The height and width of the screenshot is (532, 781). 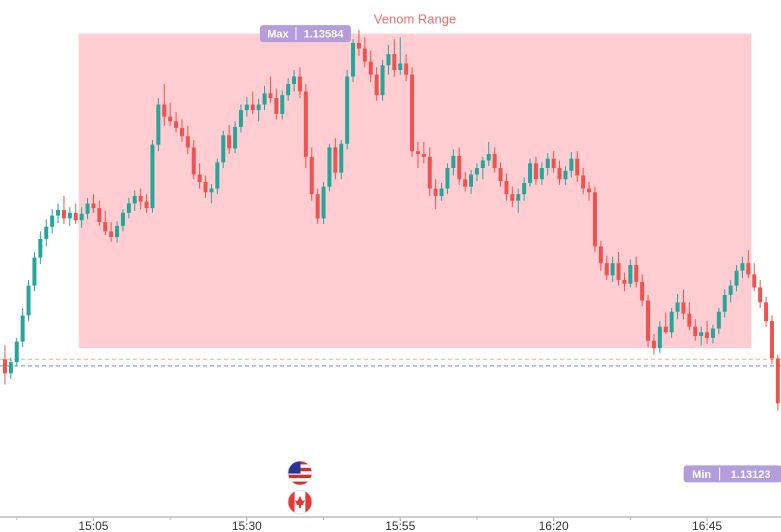 I want to click on venom-range-label: Venom Range, so click(x=415, y=19).